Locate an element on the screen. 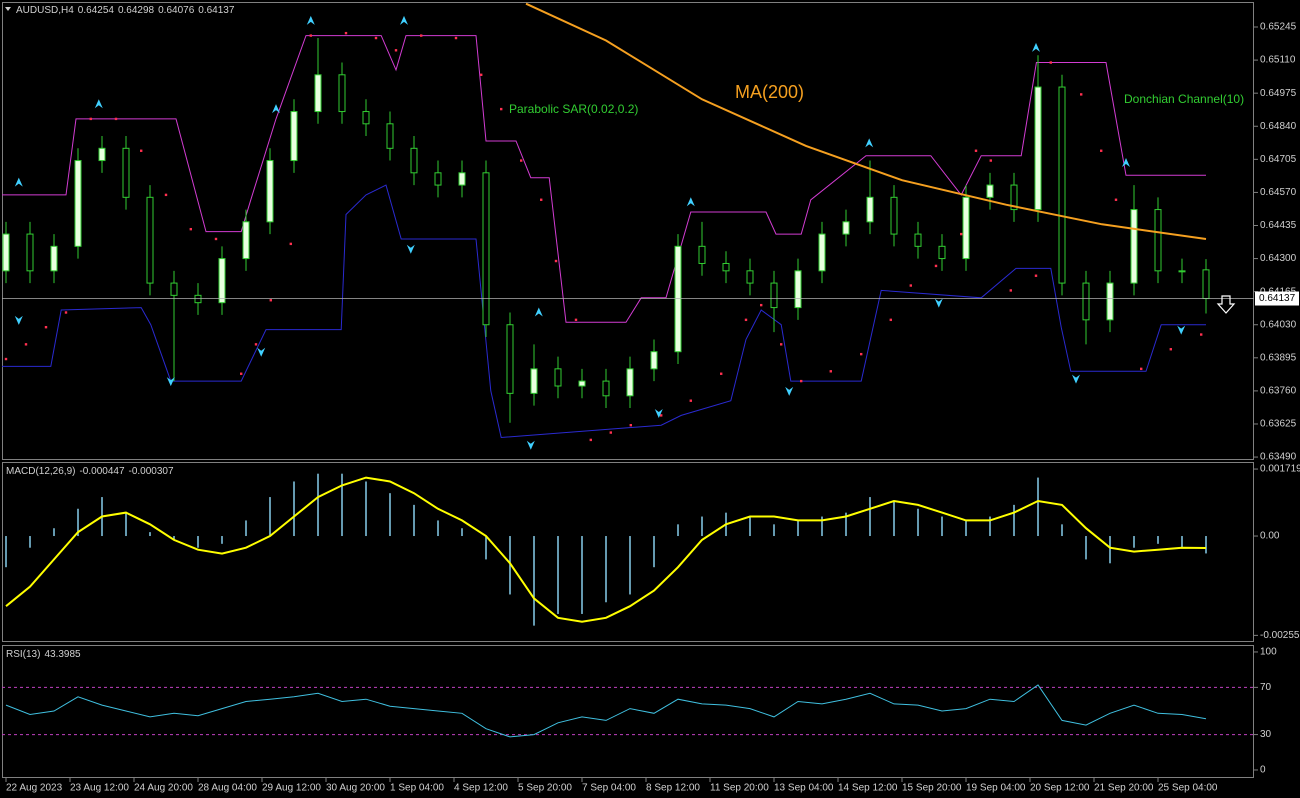 This screenshot has height=798, width=1300. y-tick-label: 30 is located at coordinates (1266, 734).